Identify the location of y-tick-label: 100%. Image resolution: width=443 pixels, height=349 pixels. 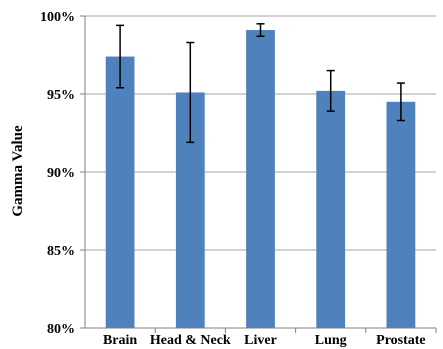
(57, 17).